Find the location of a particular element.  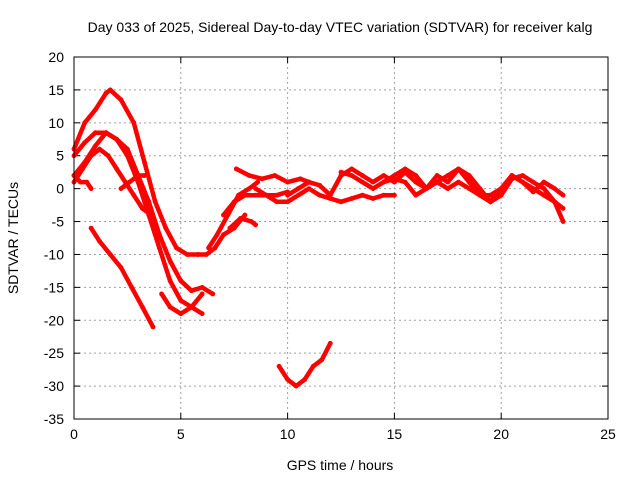

x-tick-label: 5 is located at coordinates (181, 434).